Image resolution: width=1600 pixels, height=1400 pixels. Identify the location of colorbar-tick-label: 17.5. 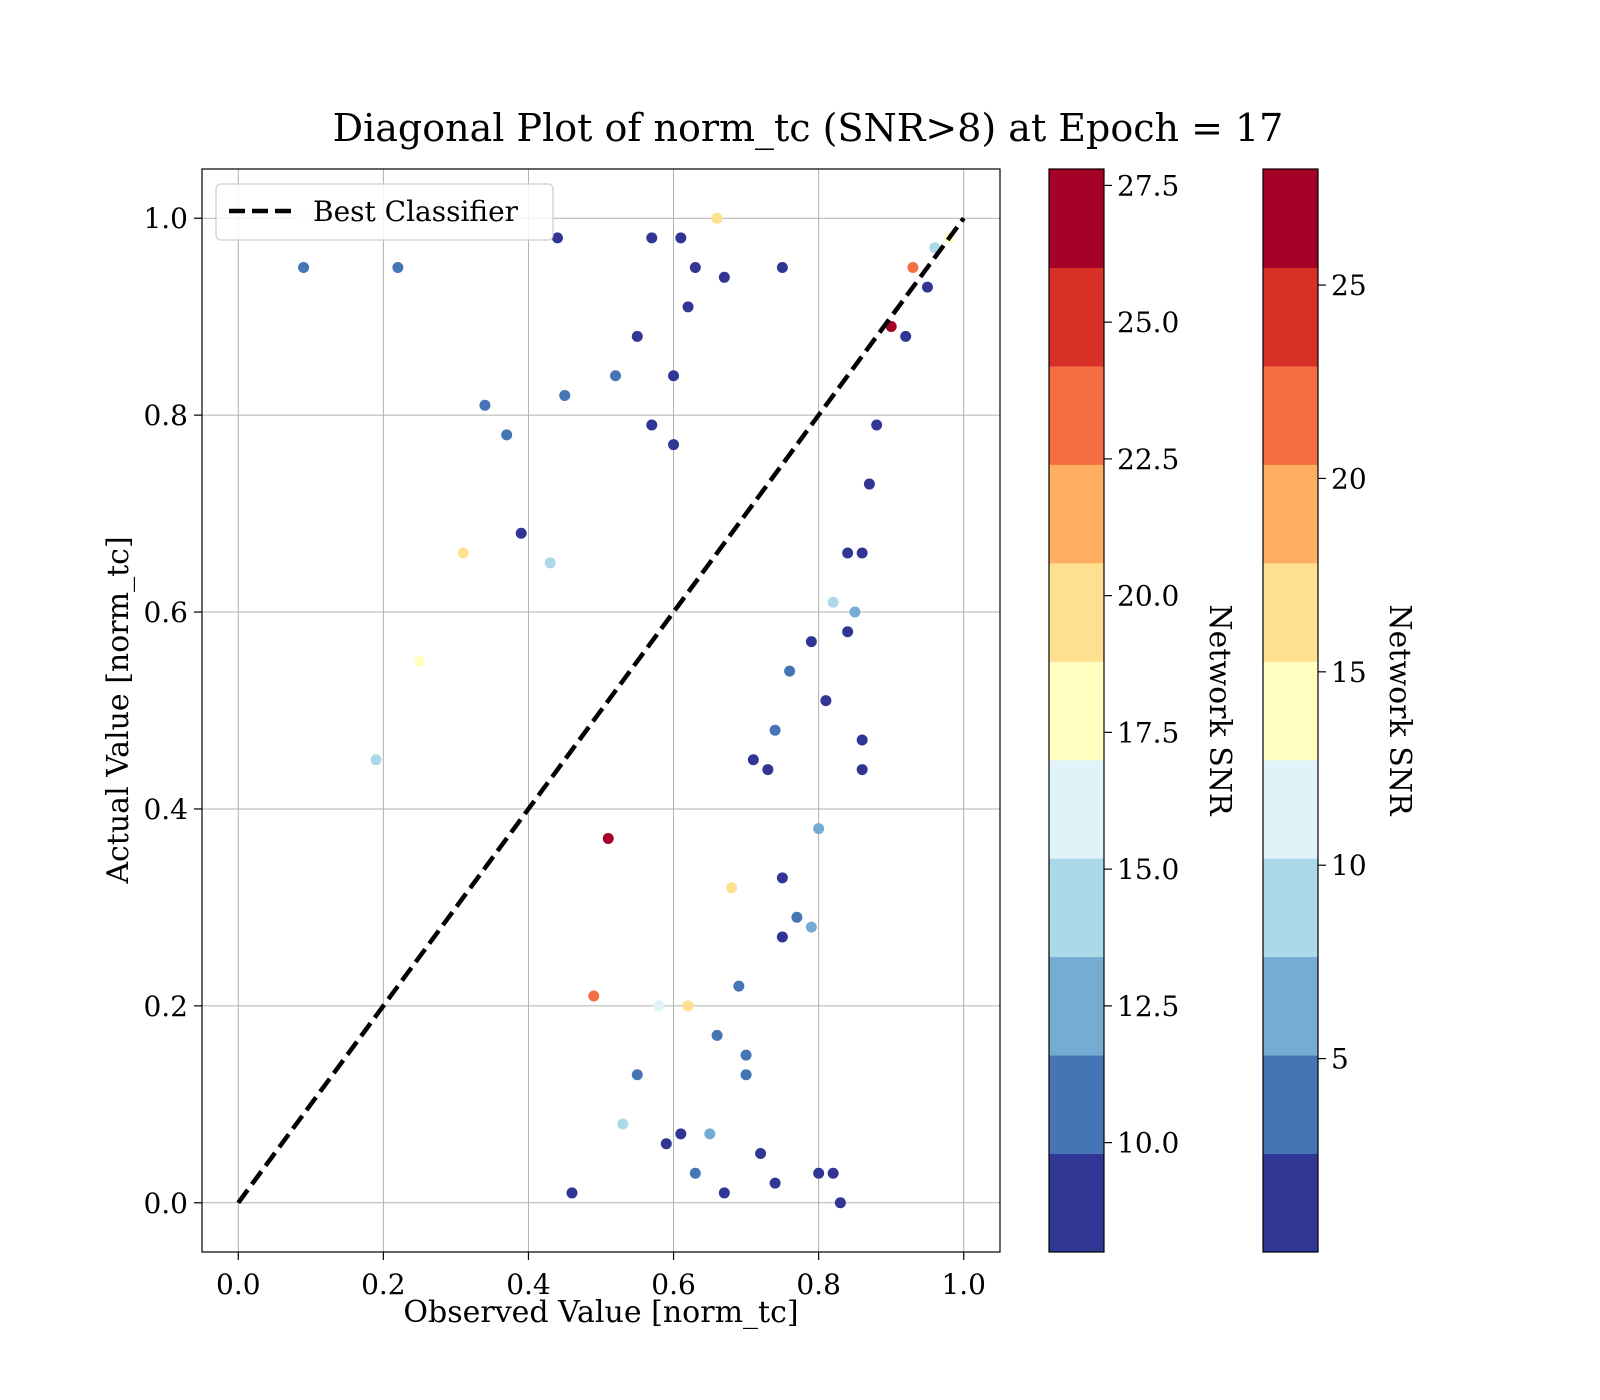
(1148, 732).